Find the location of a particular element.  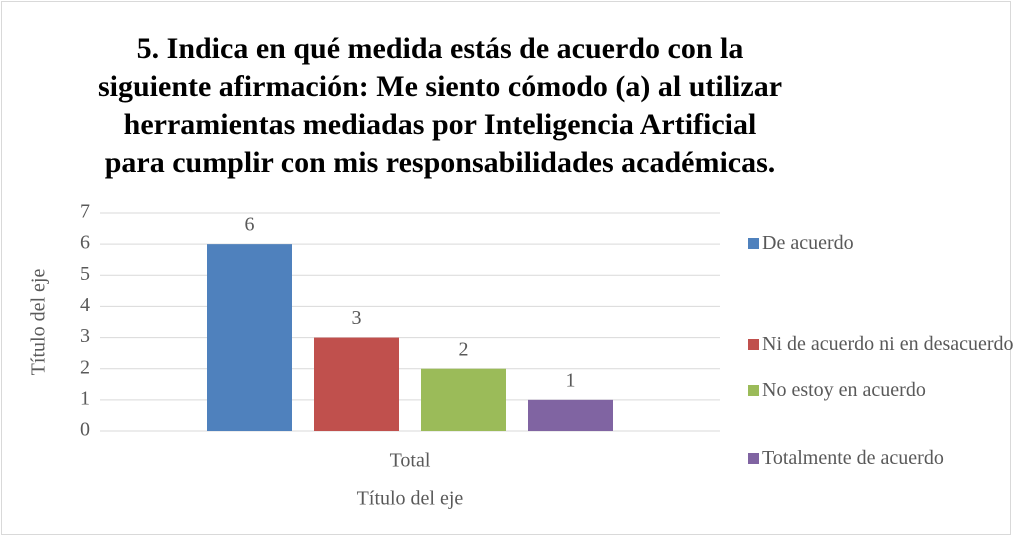

x-axis-title: Título del eje is located at coordinates (410, 499).